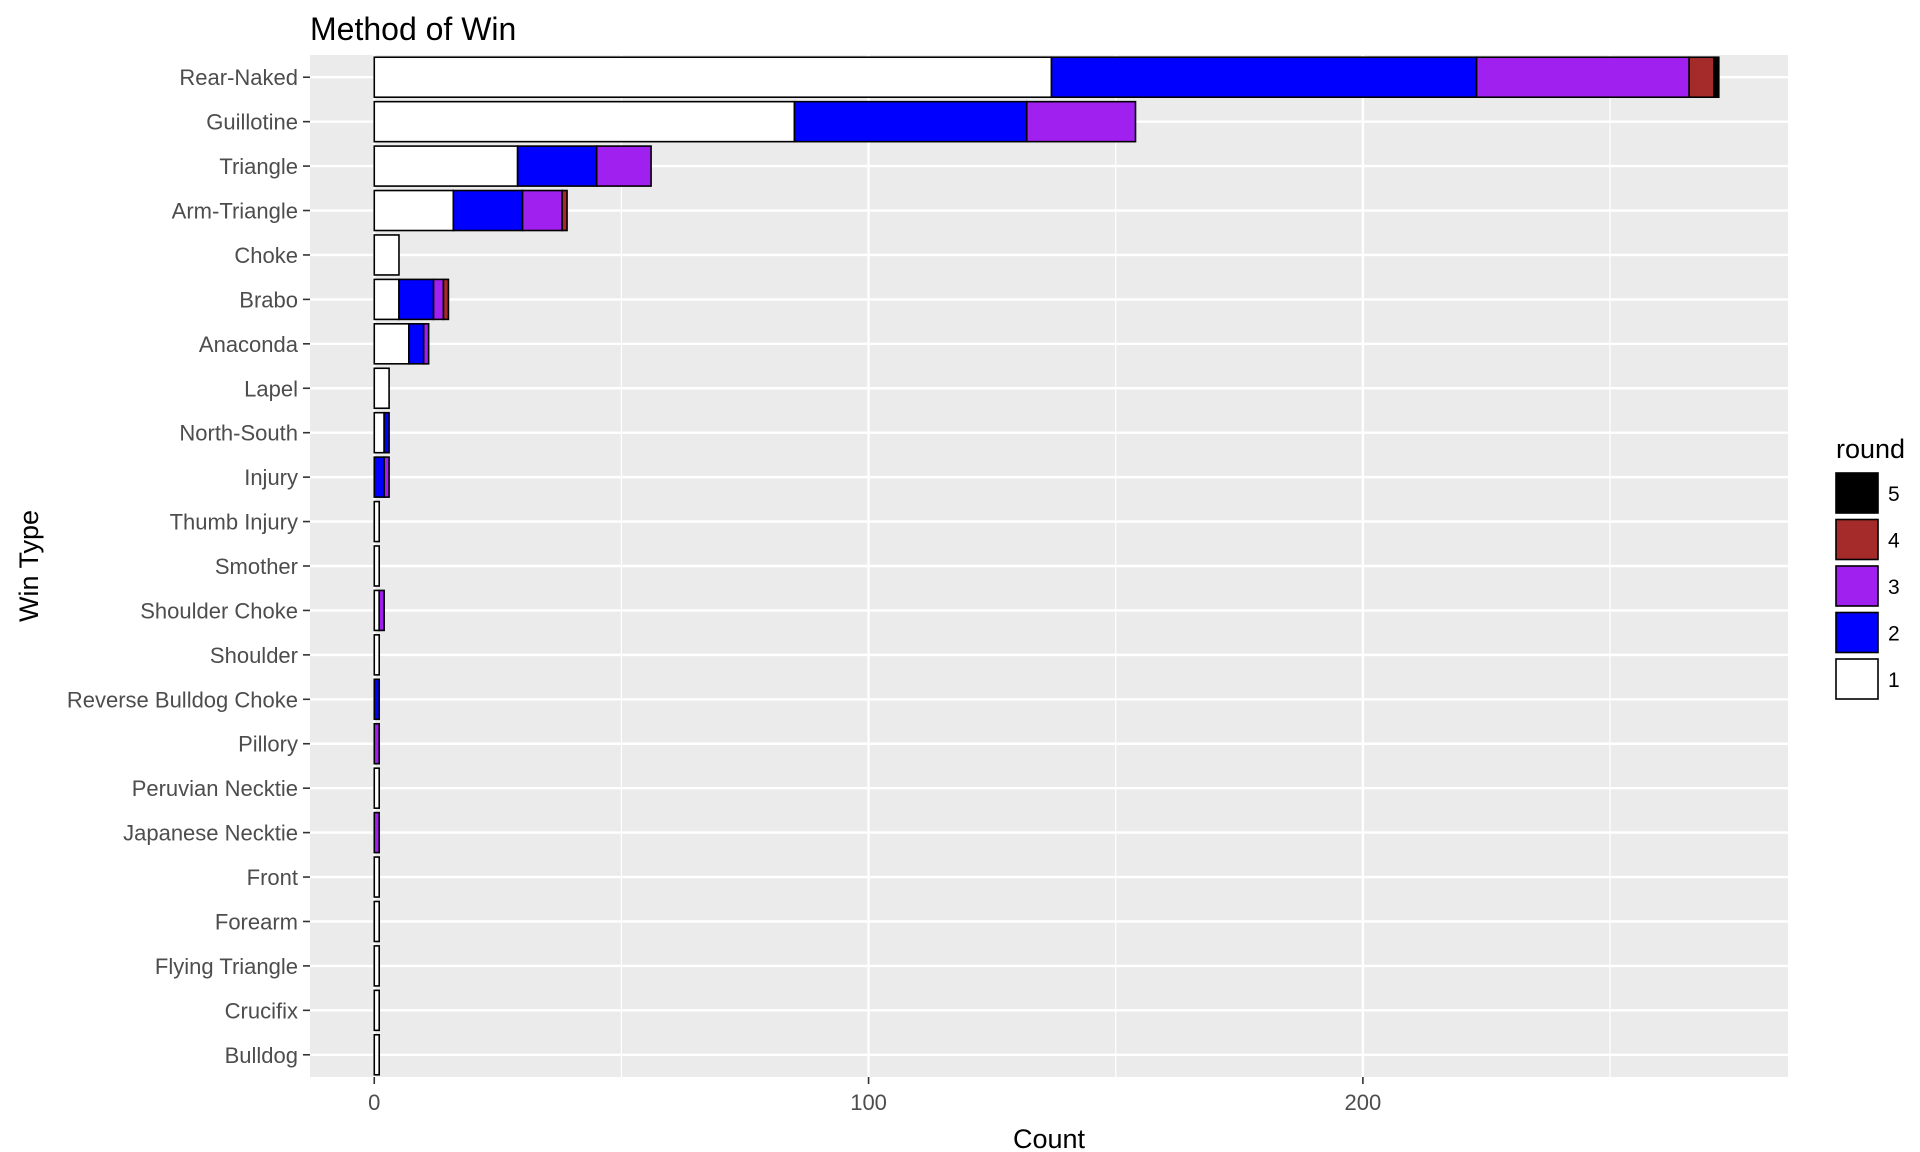  I want to click on y-tick-label: Reverse Bulldog Choke, so click(182, 699).